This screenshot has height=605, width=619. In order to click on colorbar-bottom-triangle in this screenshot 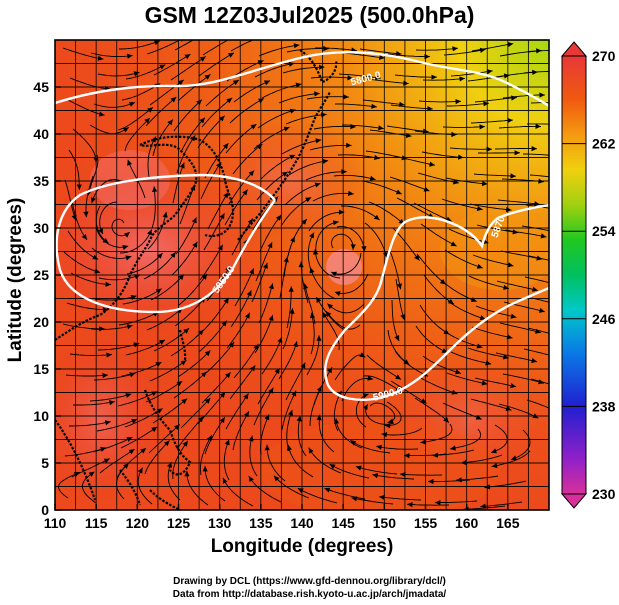, I will do `click(574, 501)`.